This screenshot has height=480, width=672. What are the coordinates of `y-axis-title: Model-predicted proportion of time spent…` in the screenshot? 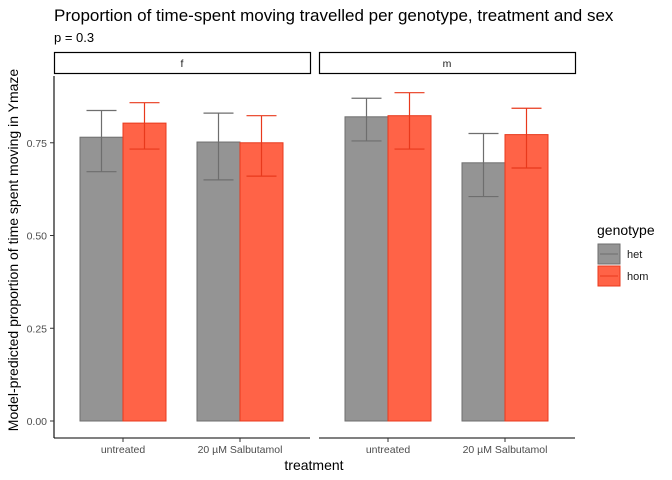 It's located at (13, 250).